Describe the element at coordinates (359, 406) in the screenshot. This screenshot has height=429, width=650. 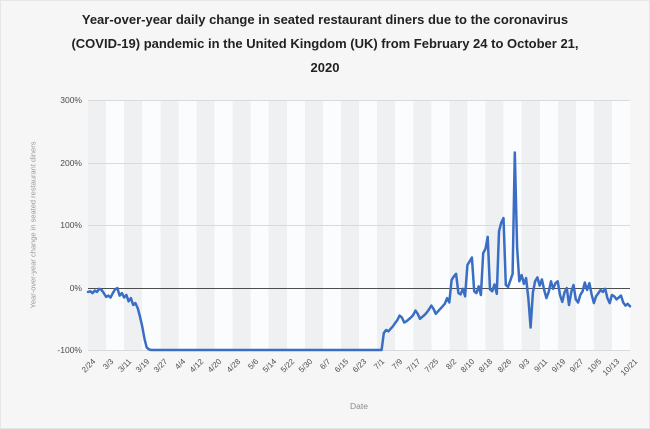
I see `x-axis-title: Date` at that location.